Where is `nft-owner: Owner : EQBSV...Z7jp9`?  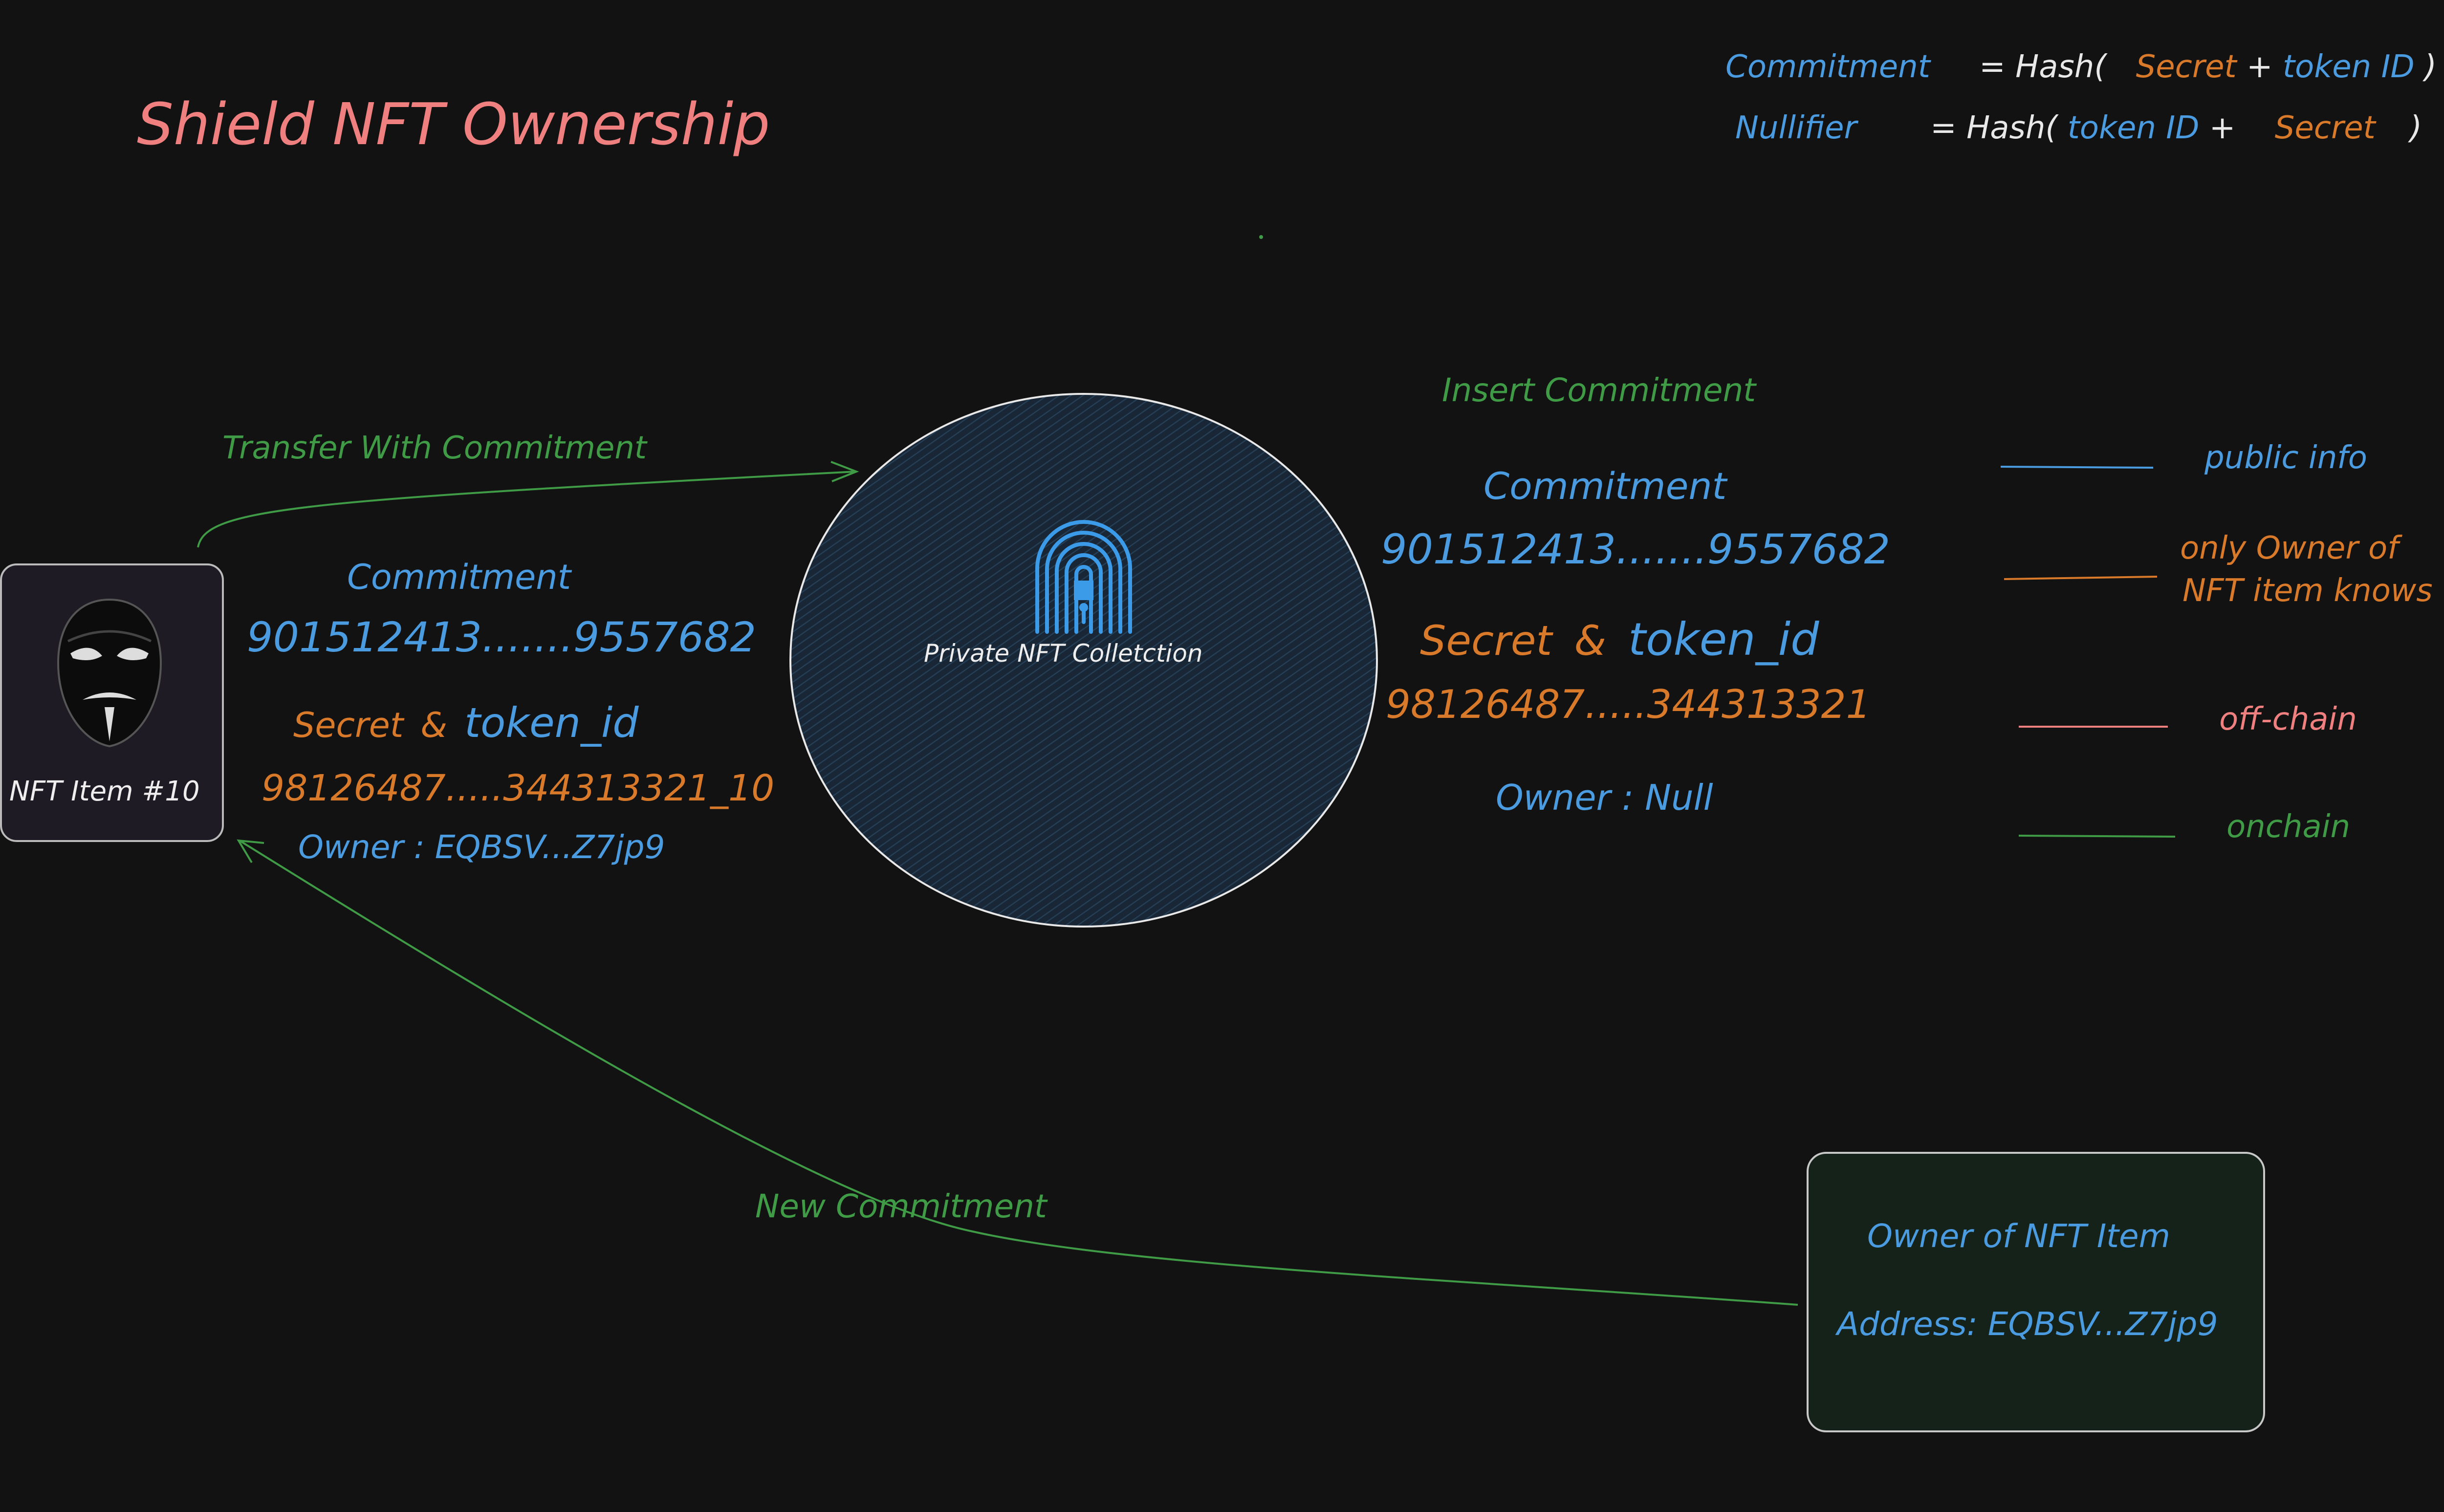
nft-owner: Owner : EQBSV...Z7jp9 is located at coordinates (481, 847).